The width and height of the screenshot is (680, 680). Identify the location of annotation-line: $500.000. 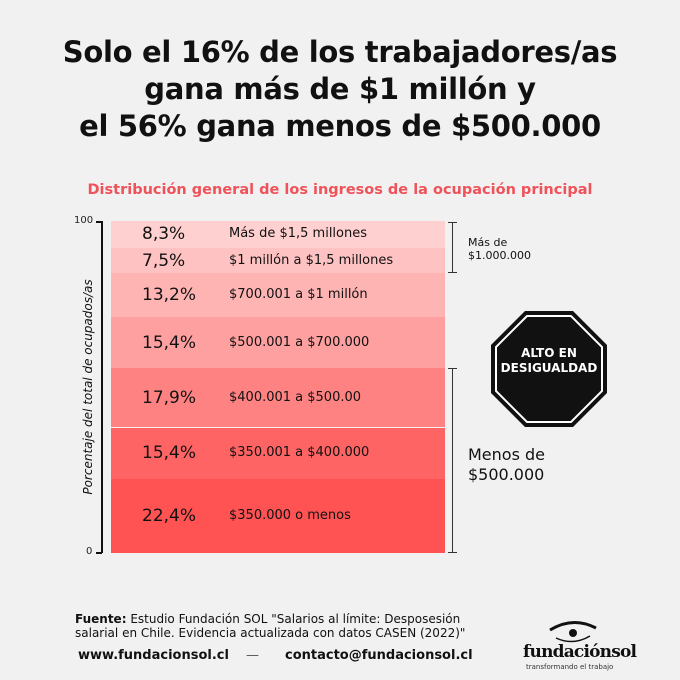
(506, 474).